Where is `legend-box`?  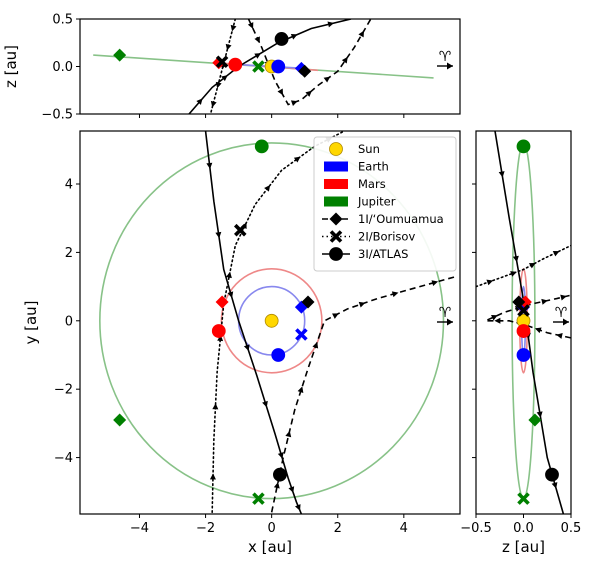 legend-box is located at coordinates (385, 204).